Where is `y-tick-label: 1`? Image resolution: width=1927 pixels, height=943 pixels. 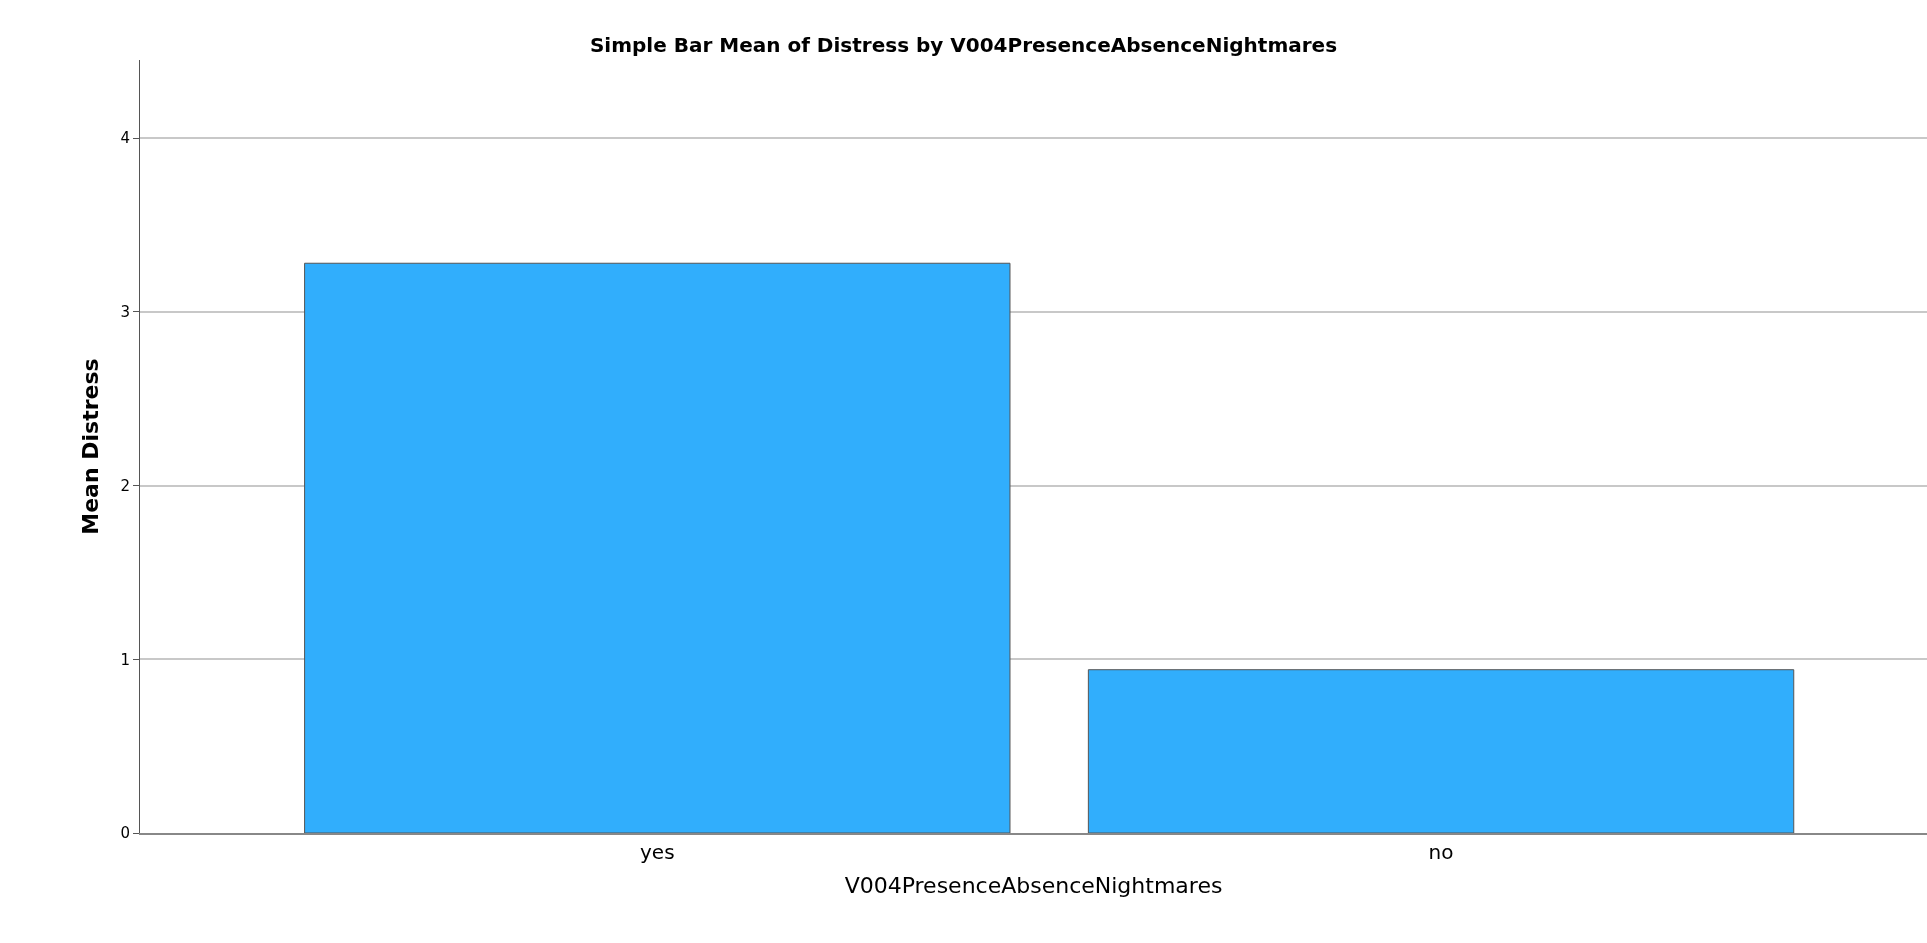 y-tick-label: 1 is located at coordinates (125, 659).